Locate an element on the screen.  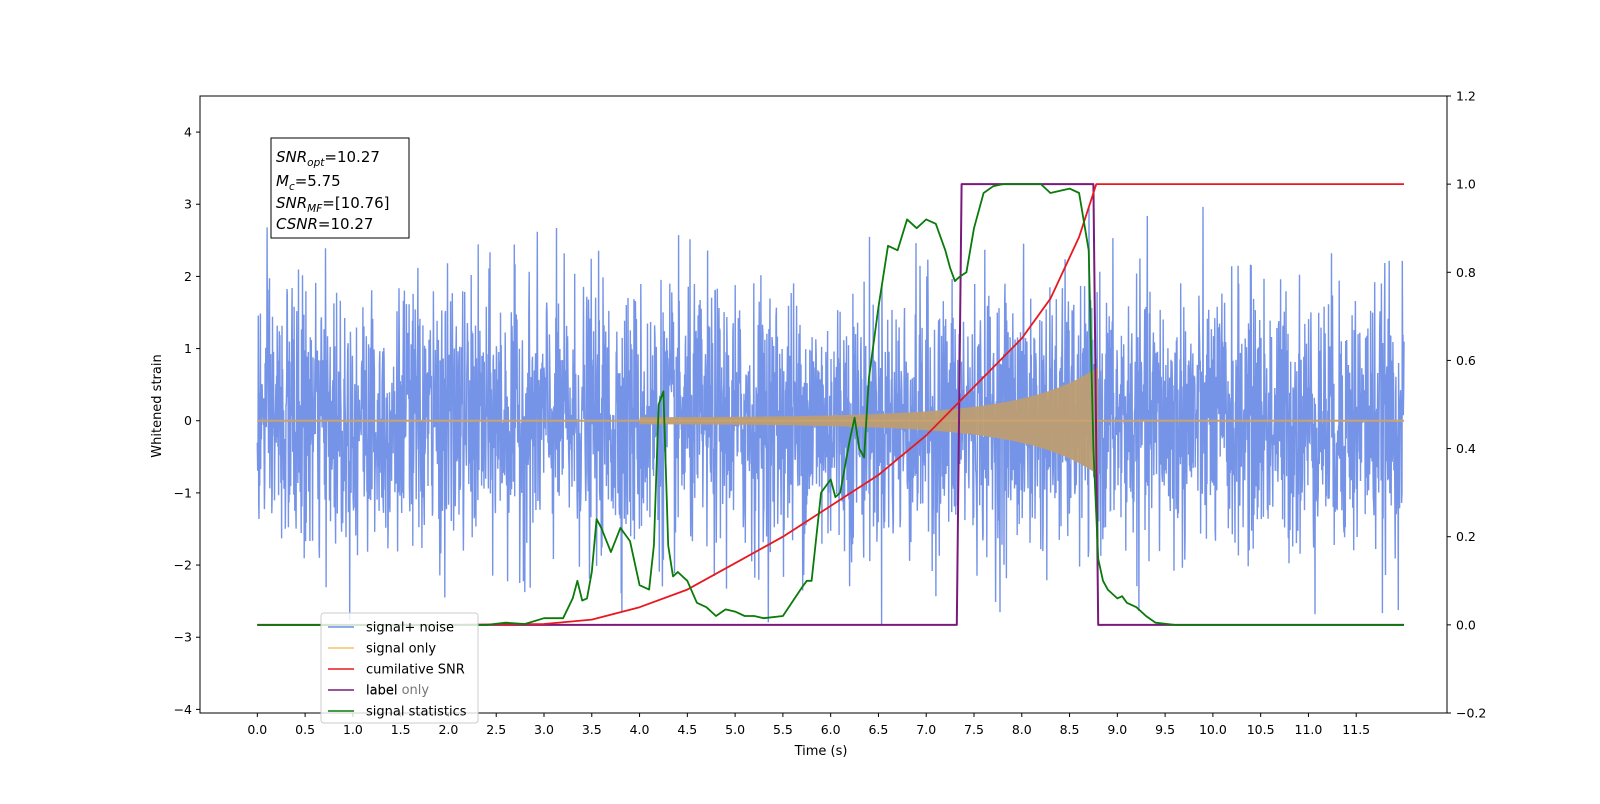
x-tick-label: 10.5 is located at coordinates (1261, 729).